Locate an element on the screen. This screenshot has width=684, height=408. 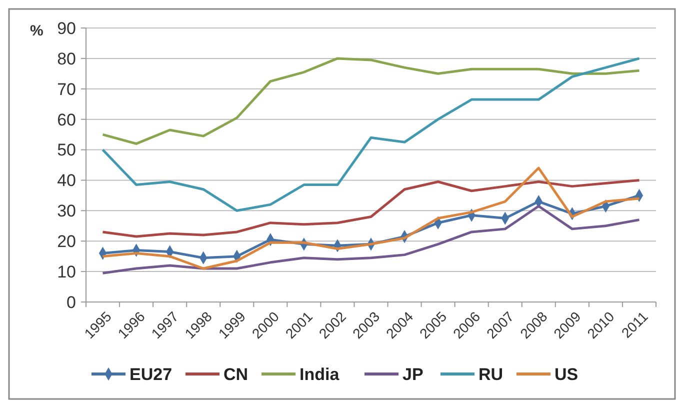
line-series is located at coordinates (371, 208).